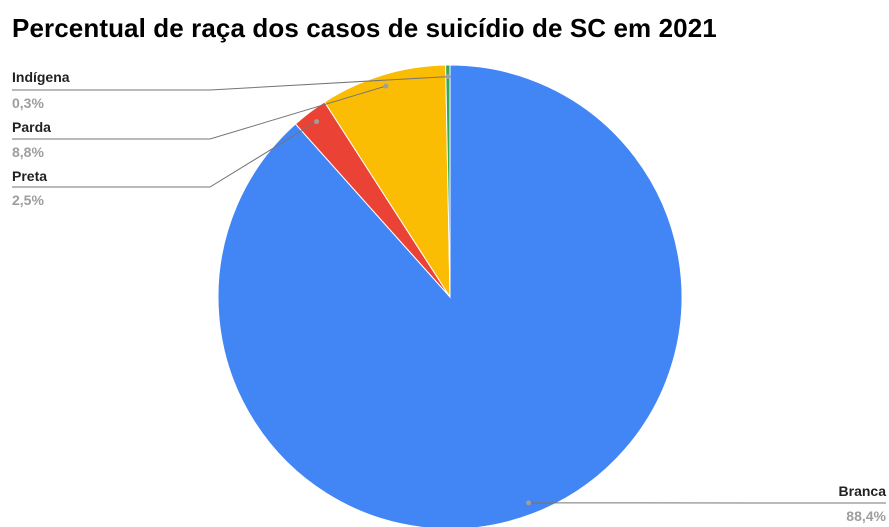 The width and height of the screenshot is (889, 527). I want to click on slice-value-preta: 2,5%, so click(28, 200).